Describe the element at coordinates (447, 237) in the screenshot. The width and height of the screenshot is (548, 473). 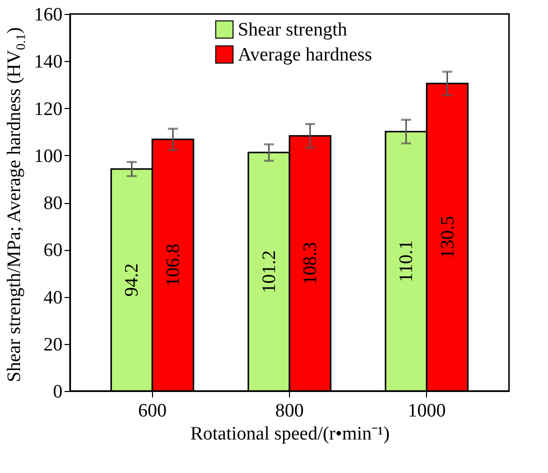
I see `data-label: 130.5` at that location.